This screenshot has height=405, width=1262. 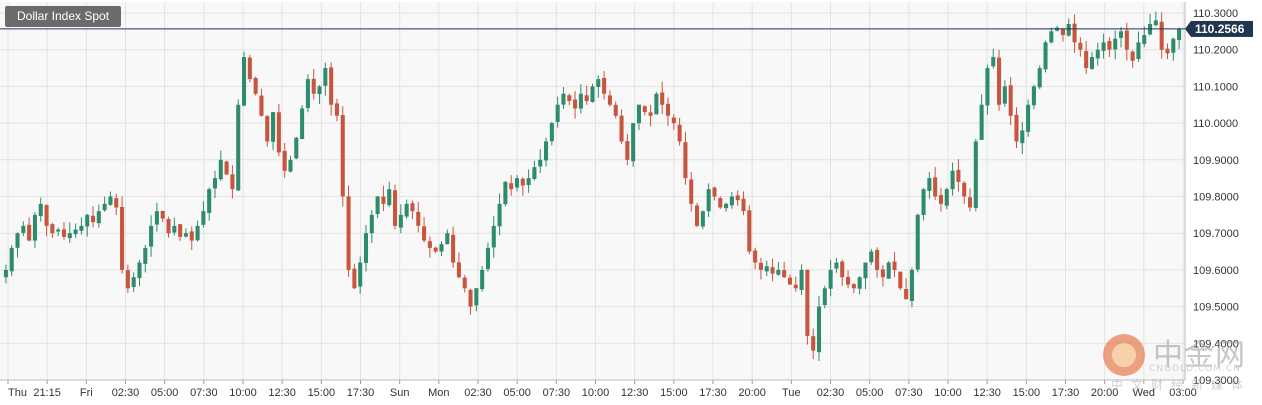 I want to click on y-tick-label: 110.0000, so click(x=1215, y=124).